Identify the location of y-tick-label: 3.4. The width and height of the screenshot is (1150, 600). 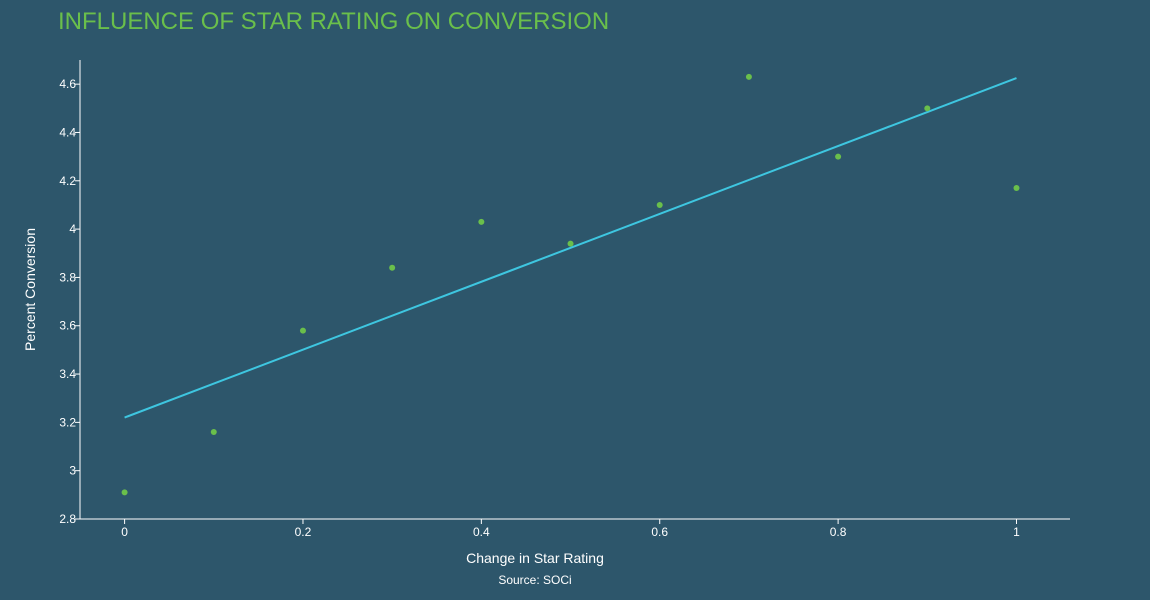
(67, 374).